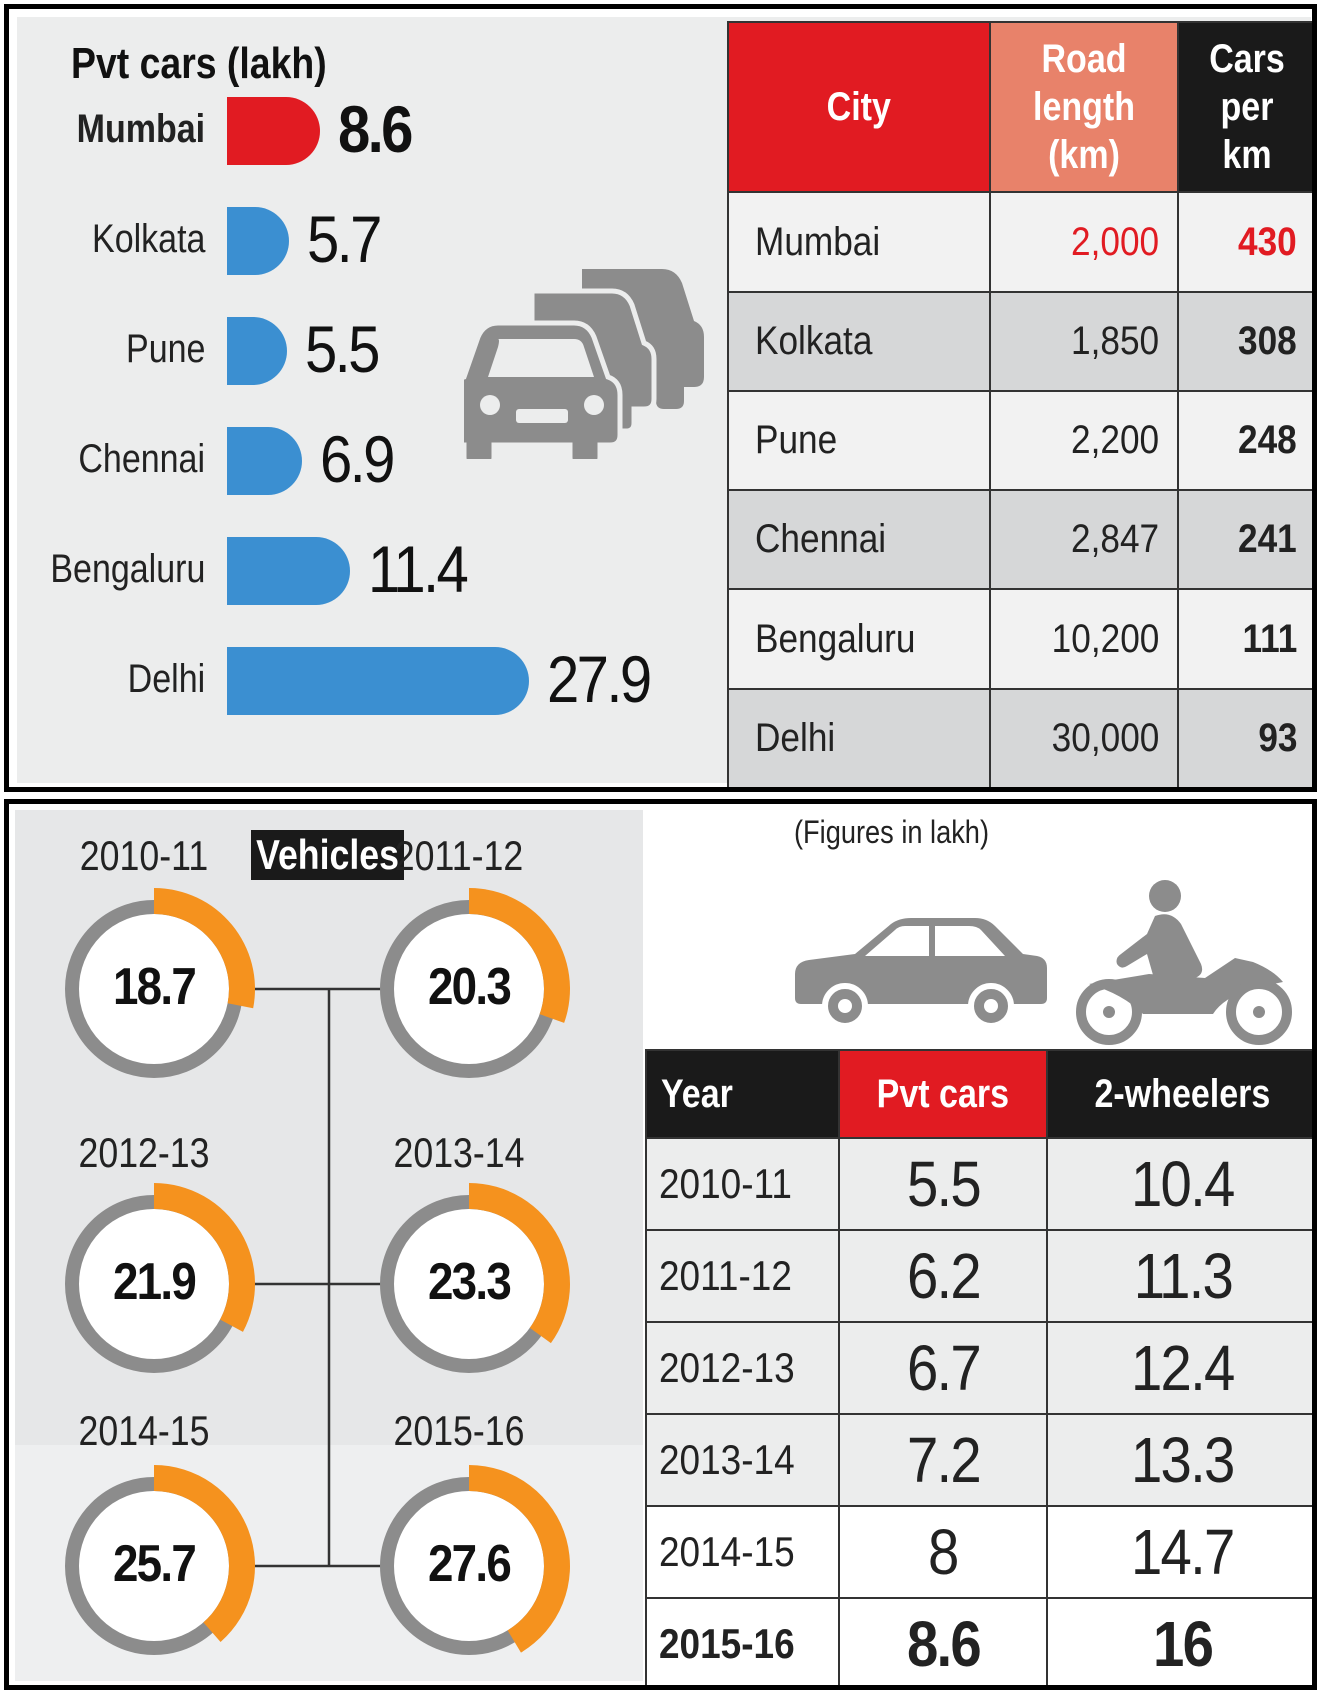 The height and width of the screenshot is (1694, 1321). I want to click on road-length-cell: 2,000, so click(1084, 242).